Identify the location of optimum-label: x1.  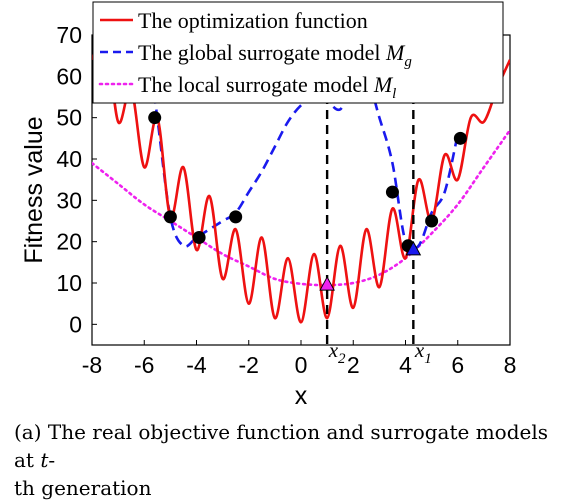
(423, 352).